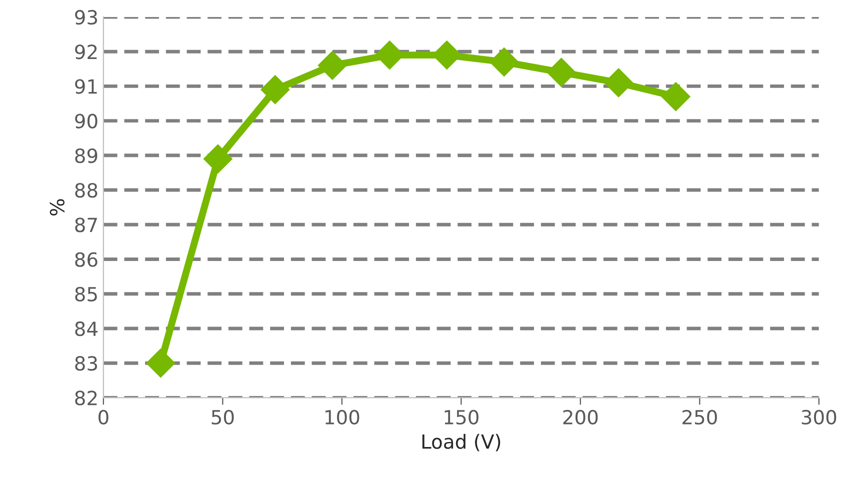 This screenshot has width=862, height=485. Describe the element at coordinates (86, 294) in the screenshot. I see `y-tick-label: 85` at that location.